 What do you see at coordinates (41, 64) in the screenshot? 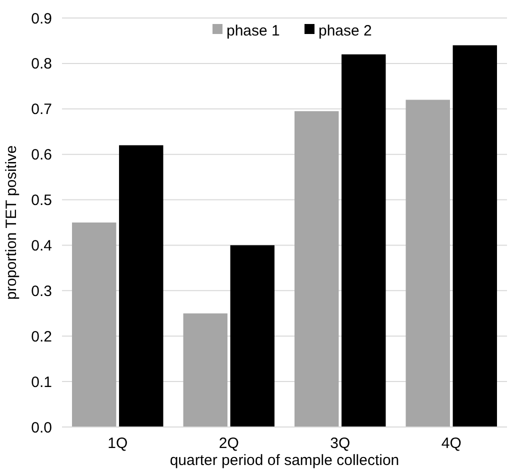
I see `y-tick-label: 0.8` at bounding box center [41, 64].